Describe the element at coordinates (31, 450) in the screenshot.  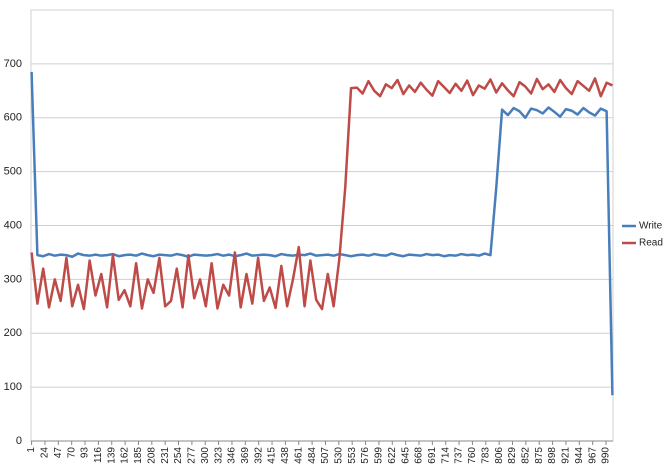
I see `x-tick-label: 1` at that location.